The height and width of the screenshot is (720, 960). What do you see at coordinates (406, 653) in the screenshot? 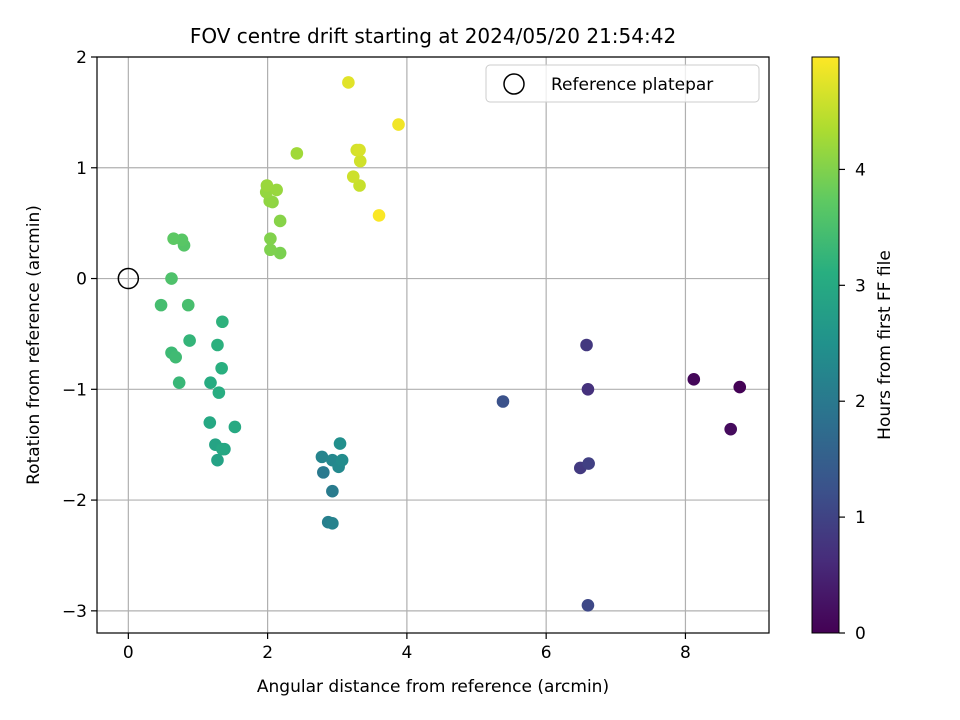
I see `x-tick-label: 4` at bounding box center [406, 653].